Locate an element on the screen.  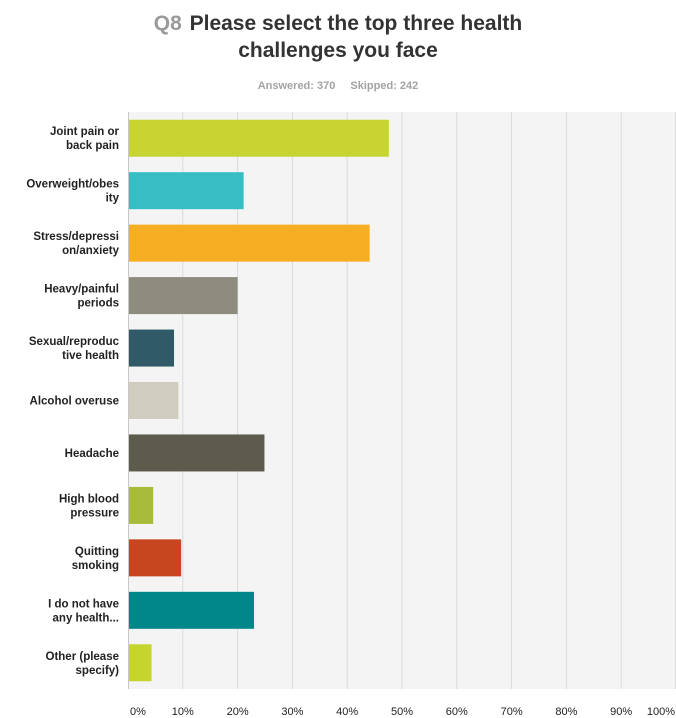
category-label: smoking is located at coordinates (95, 566).